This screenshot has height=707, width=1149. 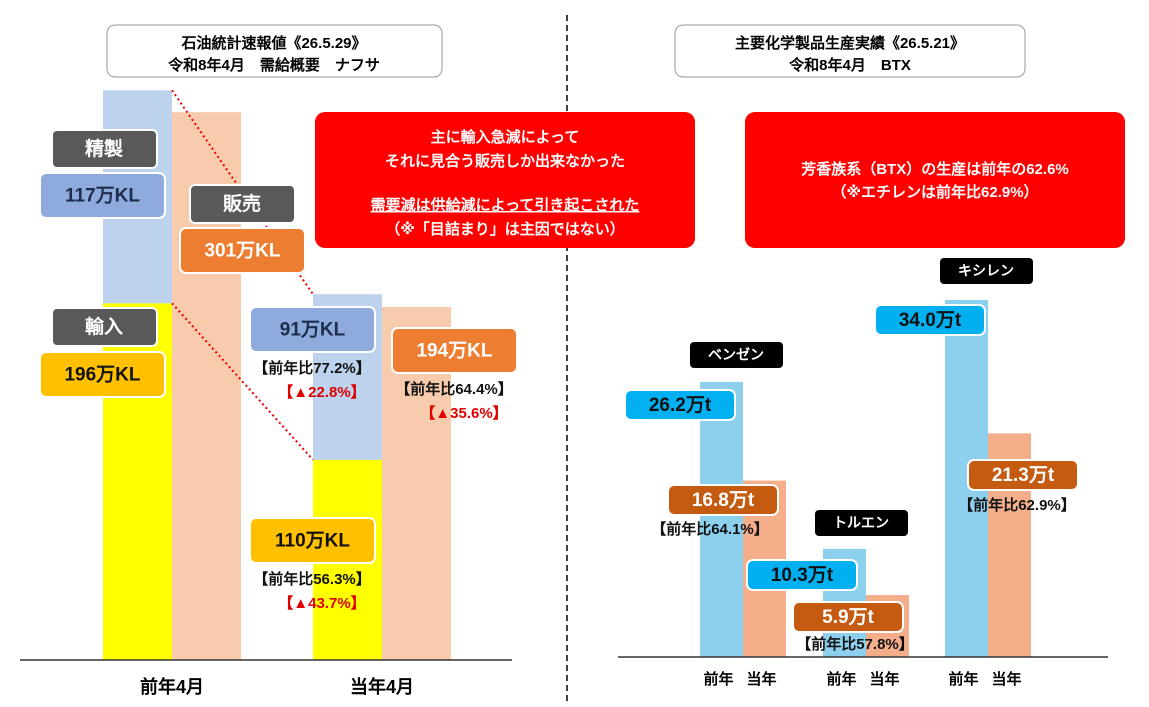 I want to click on connector, so click(x=242, y=381).